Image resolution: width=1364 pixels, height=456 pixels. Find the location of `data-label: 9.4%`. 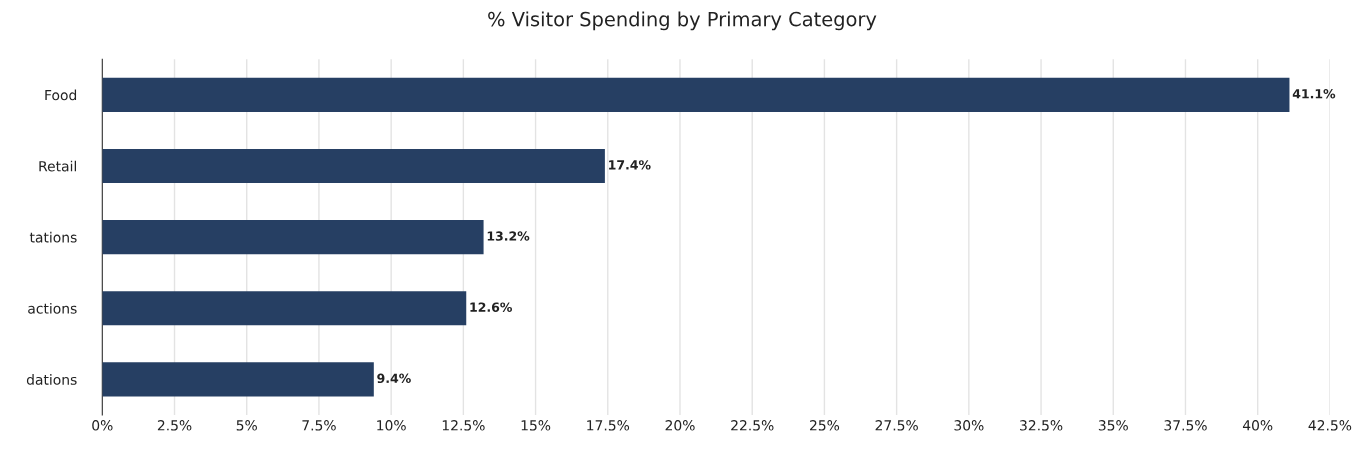

data-label: 9.4% is located at coordinates (394, 378).